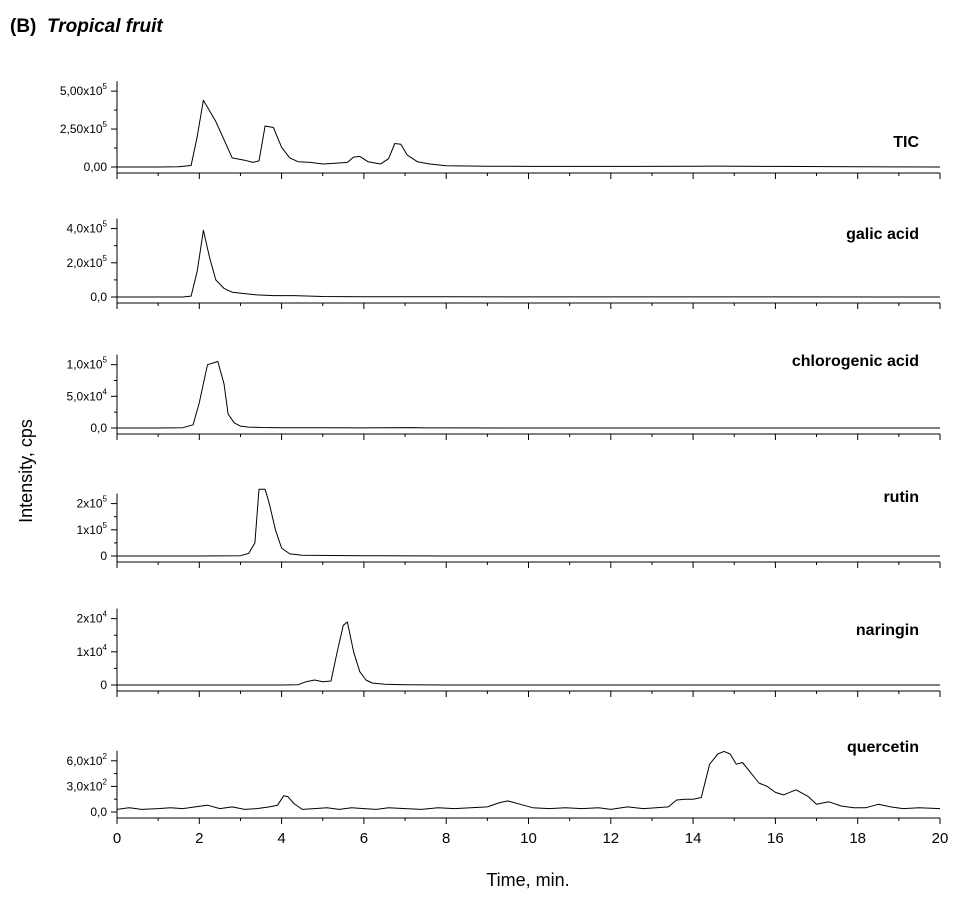  Describe the element at coordinates (883, 747) in the screenshot. I see `series-label-quercetin: quercetin` at that location.